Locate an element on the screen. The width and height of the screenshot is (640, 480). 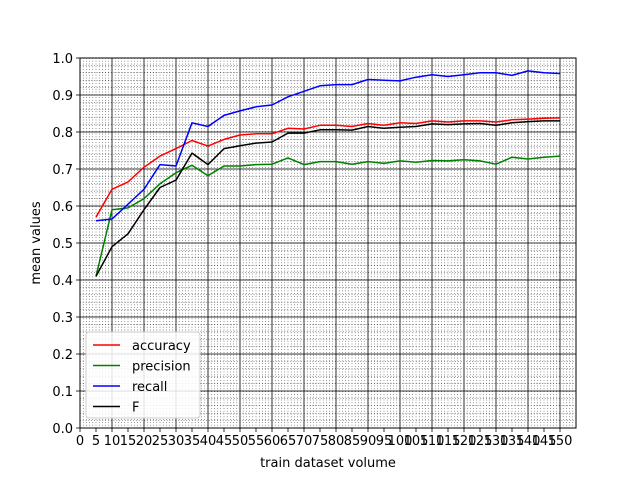
x-tick-label: 50 is located at coordinates (240, 441).